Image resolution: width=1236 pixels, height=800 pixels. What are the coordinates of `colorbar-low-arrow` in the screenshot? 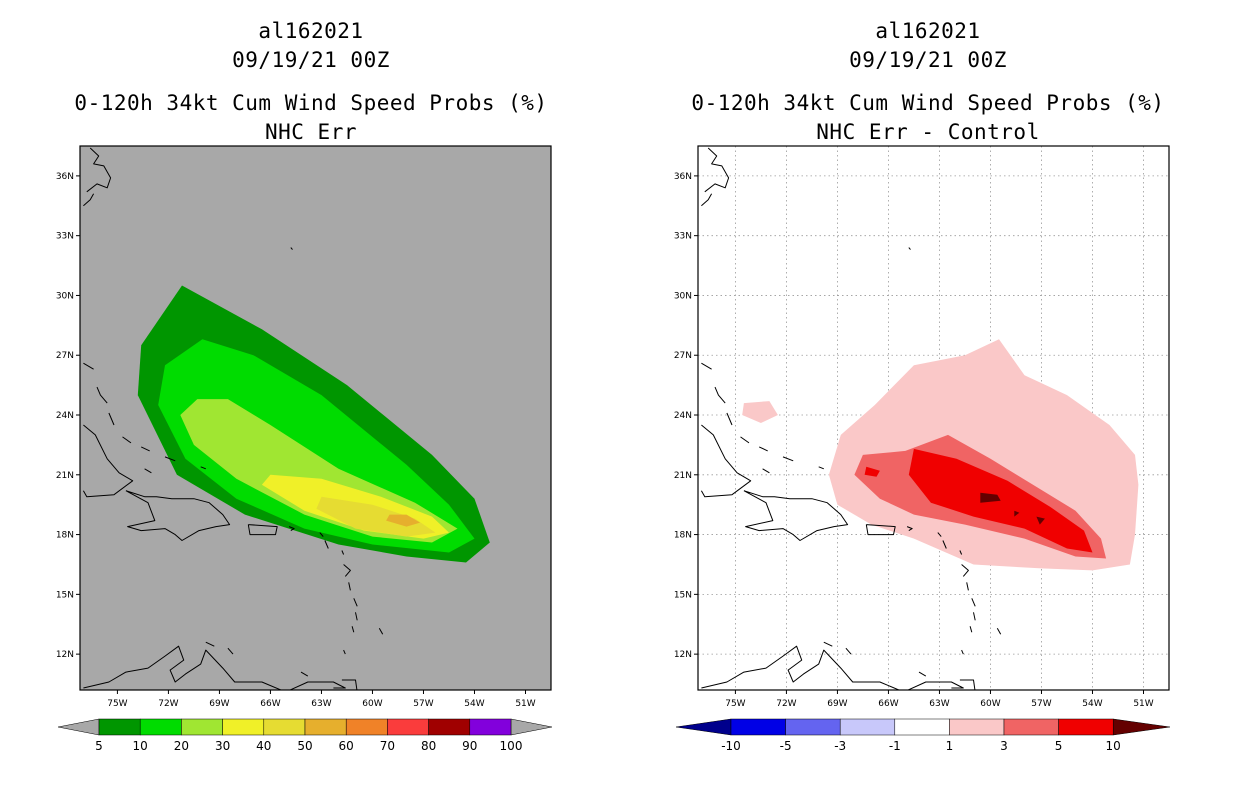 It's located at (703, 727).